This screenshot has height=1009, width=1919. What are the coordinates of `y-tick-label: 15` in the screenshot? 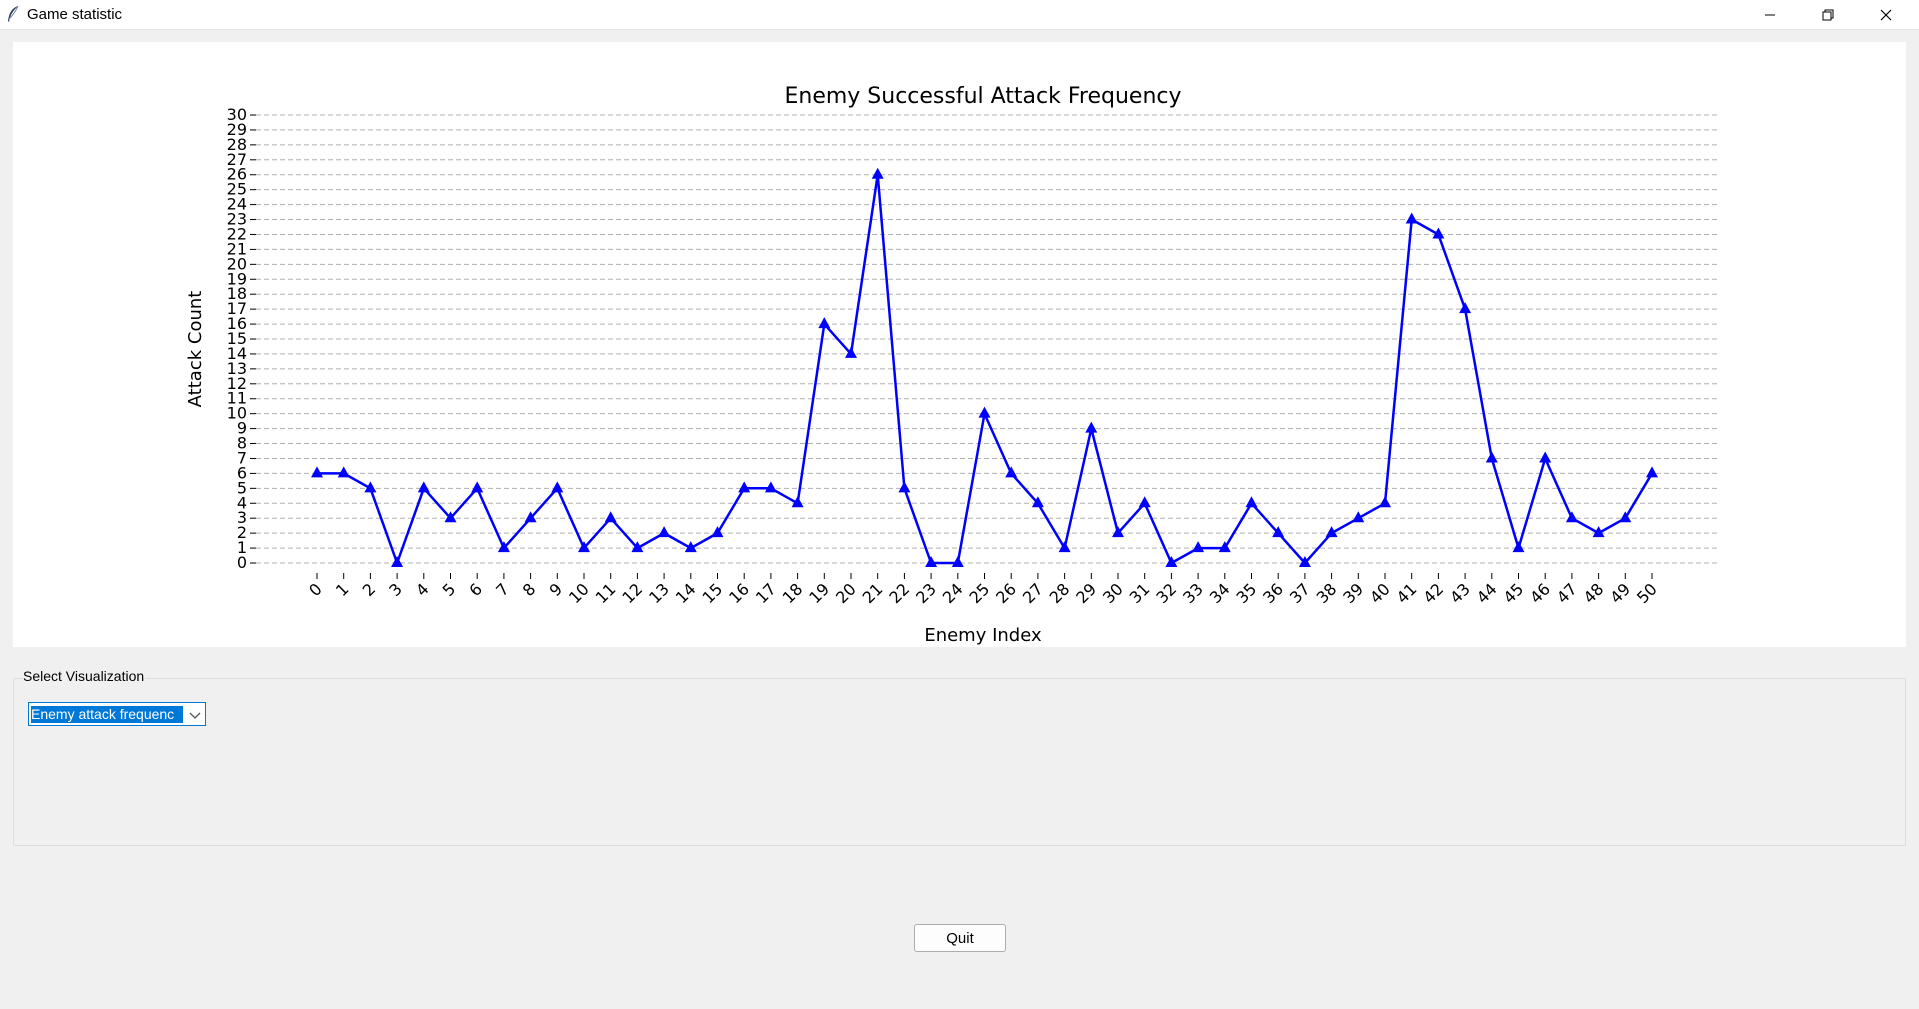 It's located at (237, 338).